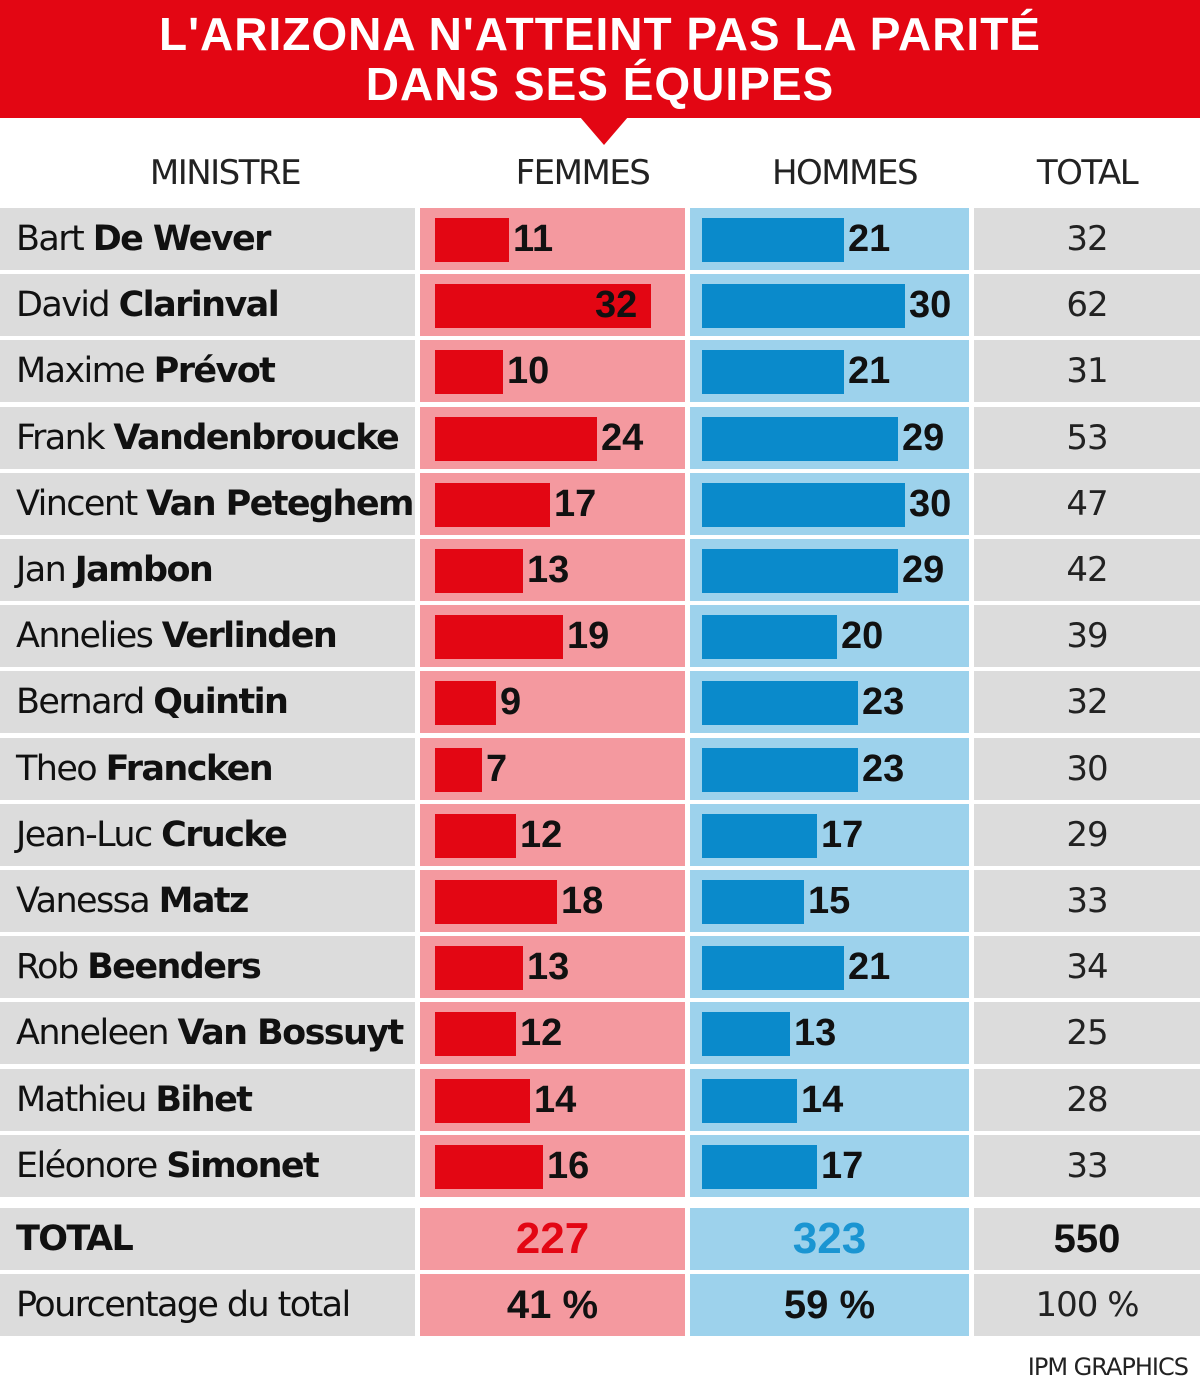 This screenshot has height=1394, width=1200. Describe the element at coordinates (144, 570) in the screenshot. I see `minister-last-name: Jambon` at that location.